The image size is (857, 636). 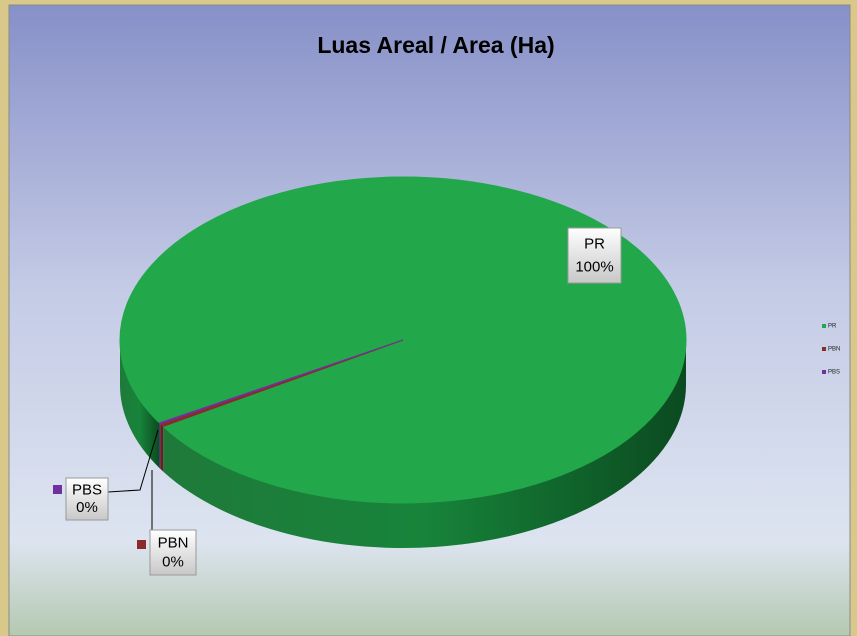 What do you see at coordinates (832, 327) in the screenshot?
I see `legend-label: PR` at bounding box center [832, 327].